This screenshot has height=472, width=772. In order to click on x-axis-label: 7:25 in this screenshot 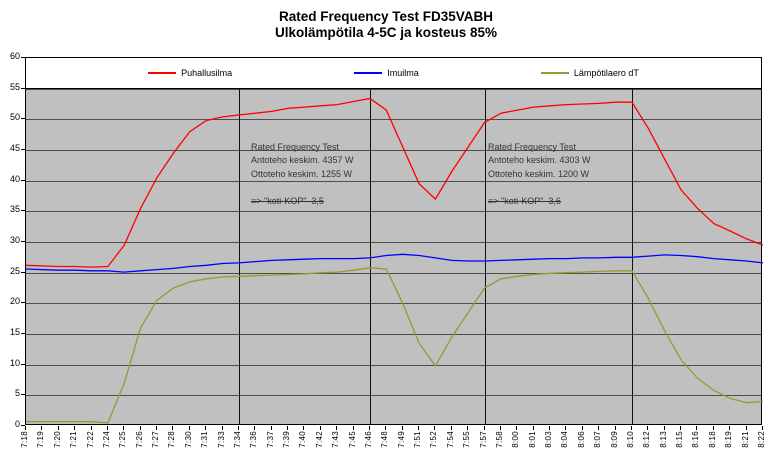, I will do `click(123, 439)`.